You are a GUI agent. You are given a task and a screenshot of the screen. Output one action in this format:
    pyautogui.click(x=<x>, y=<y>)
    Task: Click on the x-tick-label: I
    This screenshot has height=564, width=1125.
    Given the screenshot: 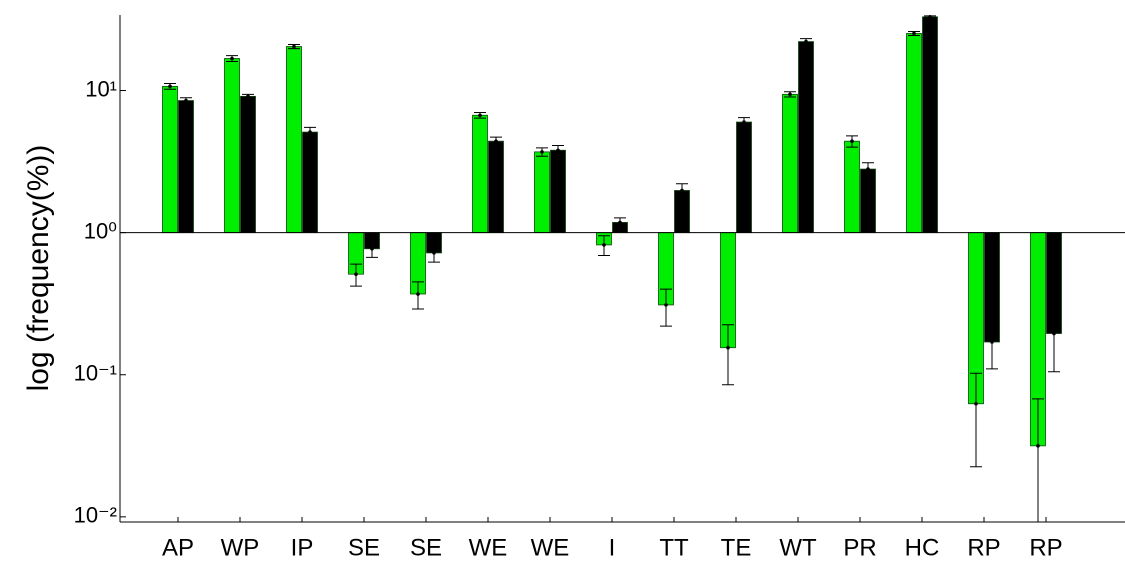 What is the action you would take?
    pyautogui.click(x=612, y=547)
    